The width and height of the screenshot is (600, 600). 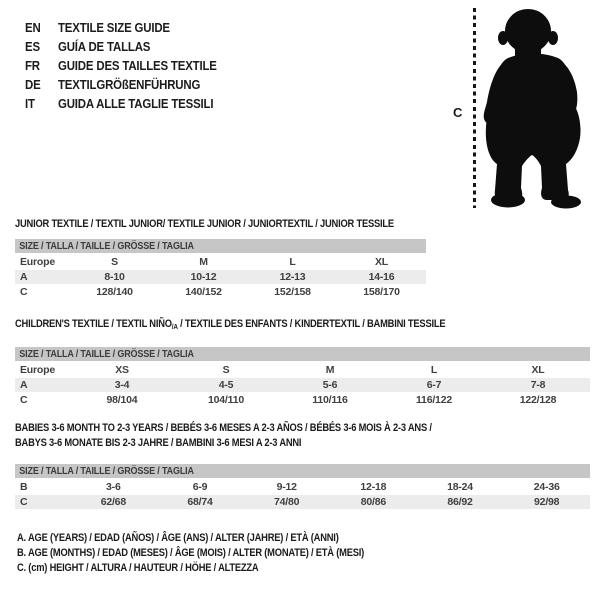 I want to click on language-title: GUIDE DES TAILLES TEXTILE, so click(x=137, y=65).